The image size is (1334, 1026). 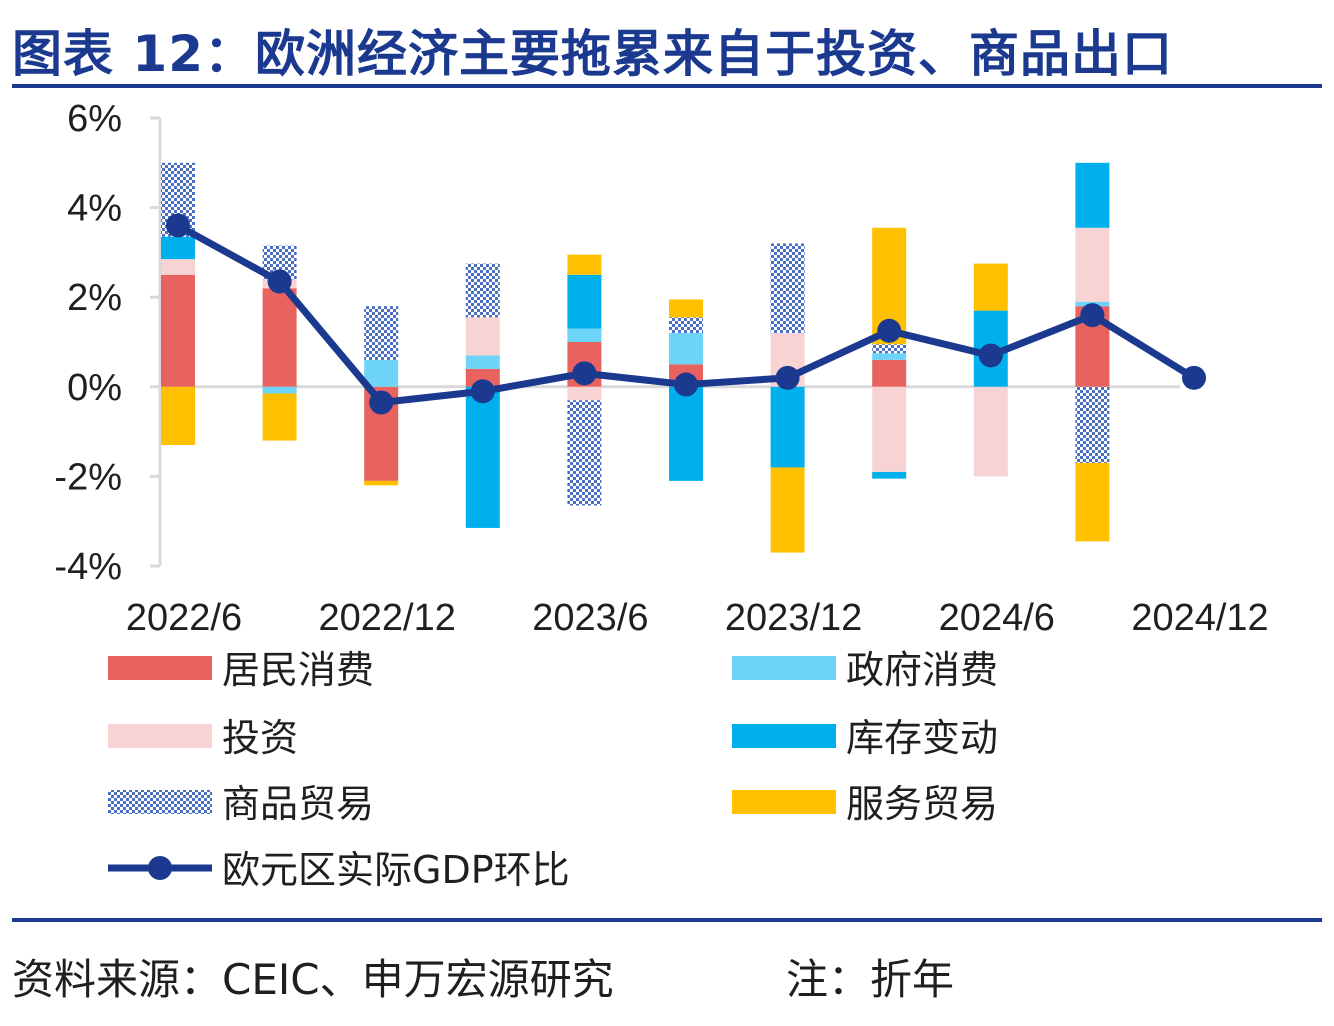 I want to click on x-tick-label: 2024/12, so click(x=1199, y=618).